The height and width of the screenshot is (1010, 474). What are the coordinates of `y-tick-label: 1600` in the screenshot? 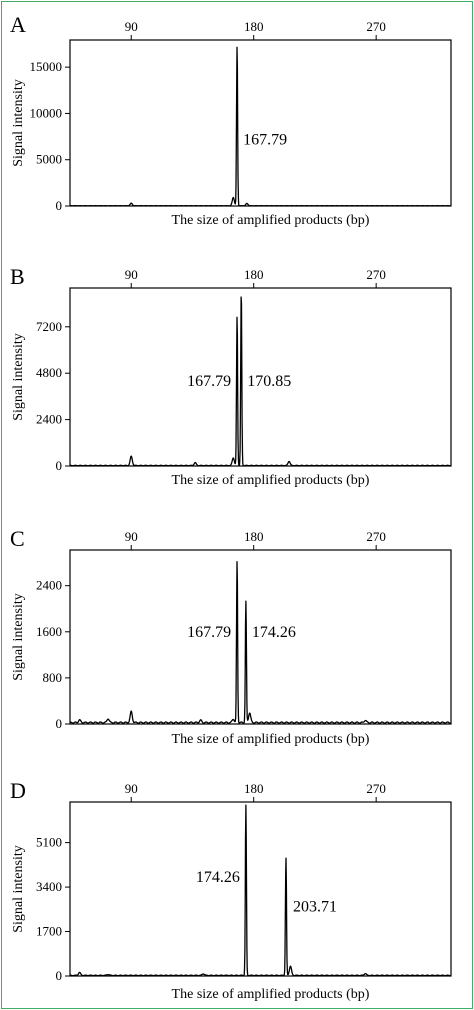 It's located at (49, 631).